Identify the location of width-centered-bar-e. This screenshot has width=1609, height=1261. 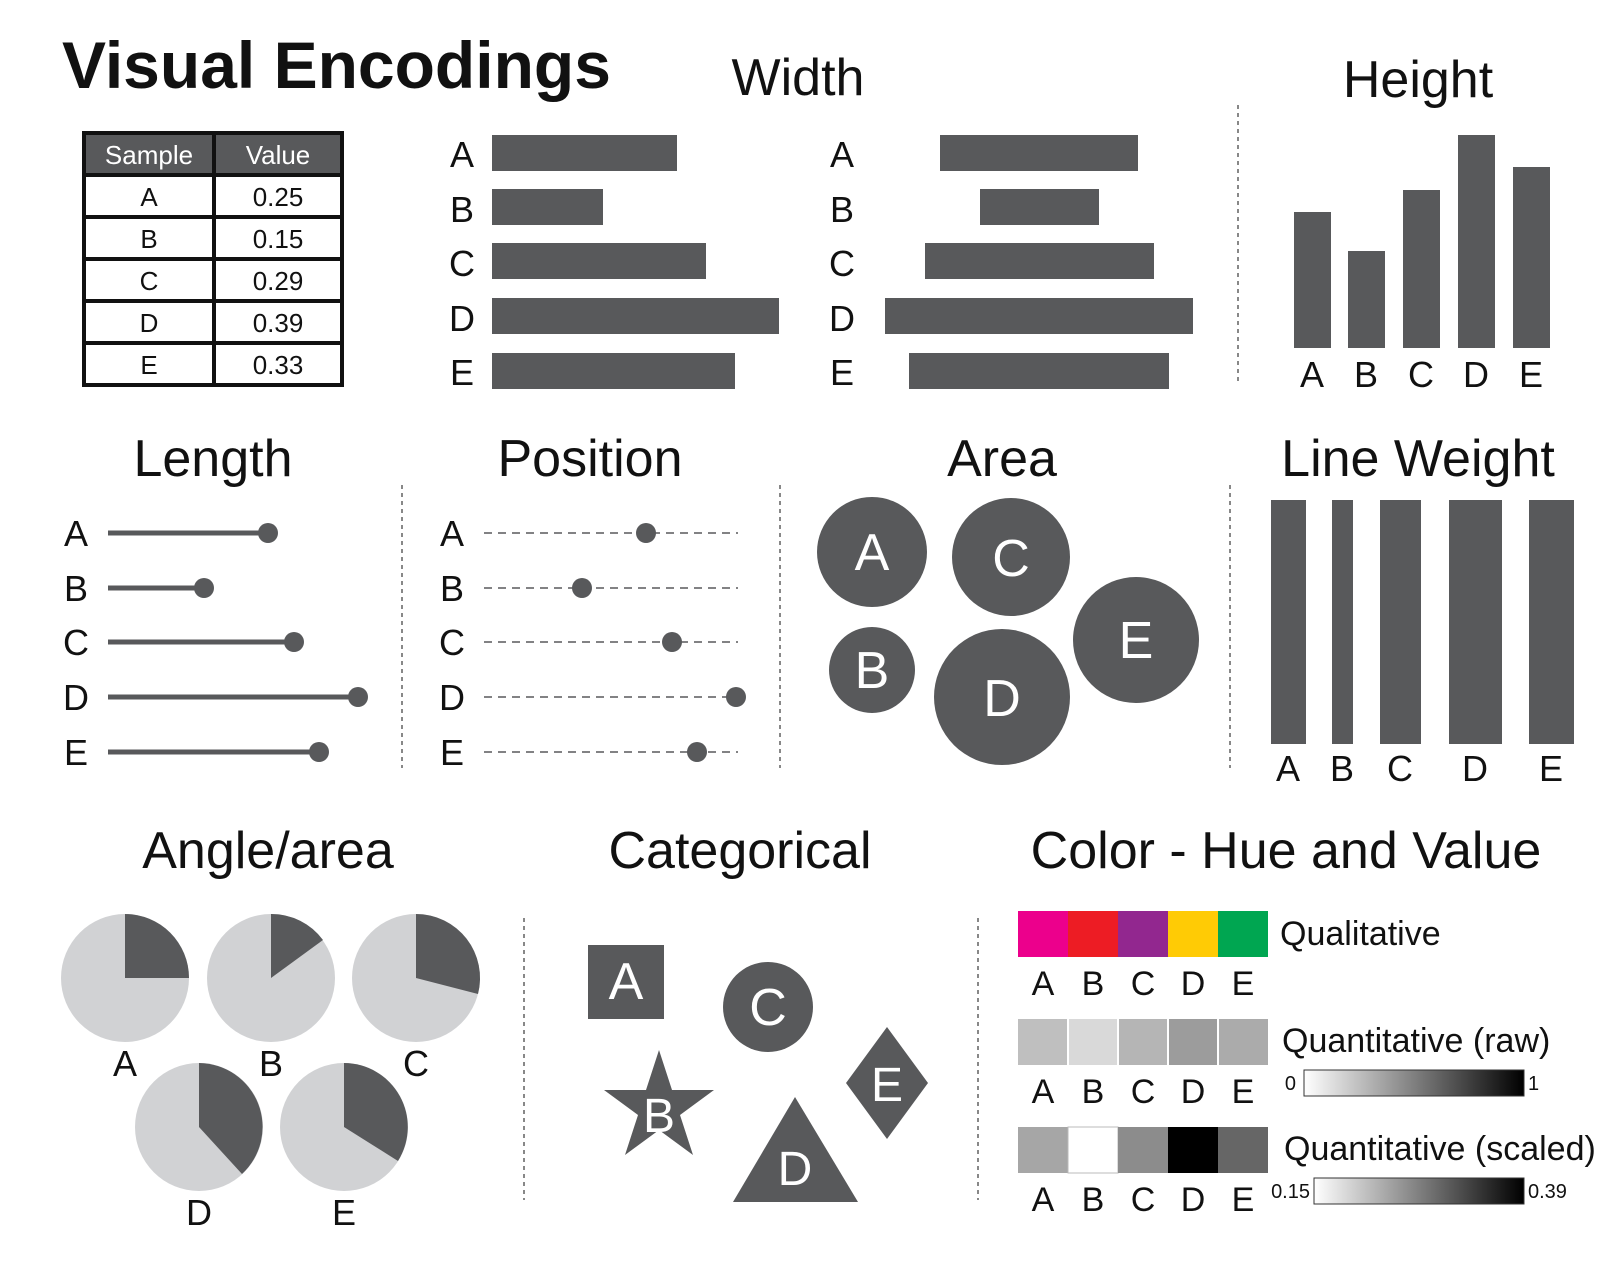
(1039, 371).